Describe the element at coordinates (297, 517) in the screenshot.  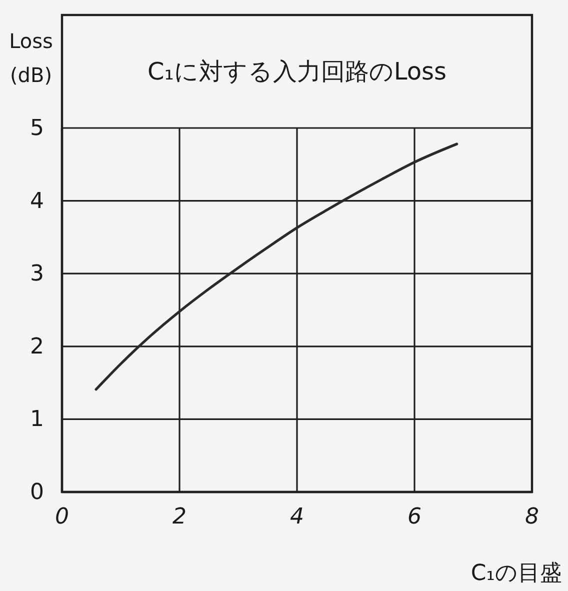
I see `x-tick-label: 4` at that location.